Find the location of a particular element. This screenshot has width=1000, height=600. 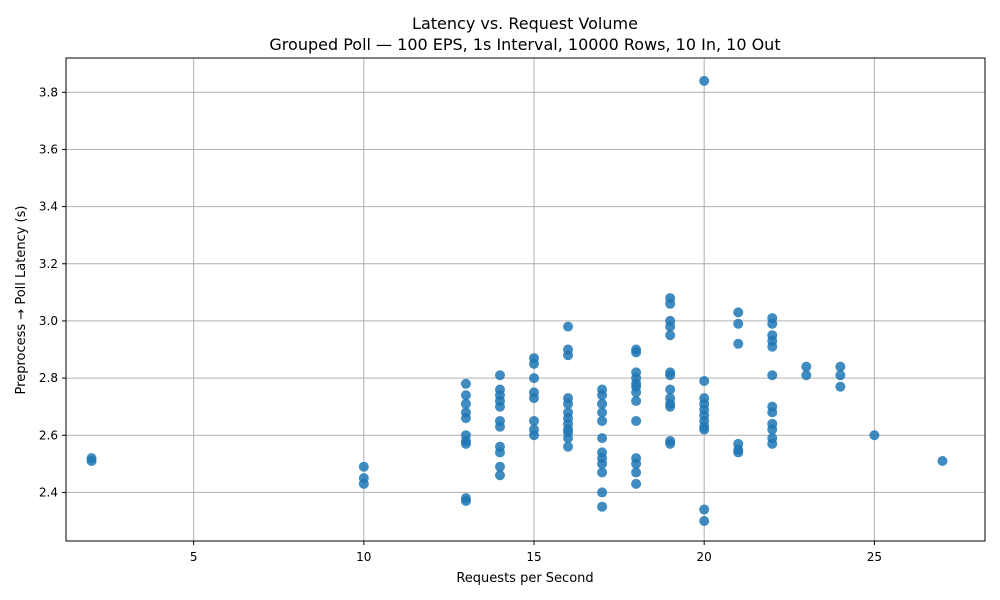

y-tick-label: 3.2 is located at coordinates (48, 264).